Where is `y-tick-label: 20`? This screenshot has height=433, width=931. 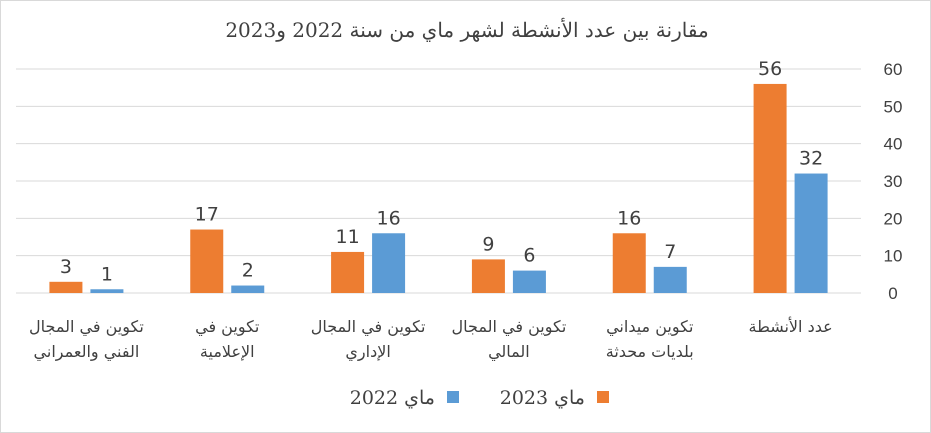 y-tick-label: 20 is located at coordinates (893, 218).